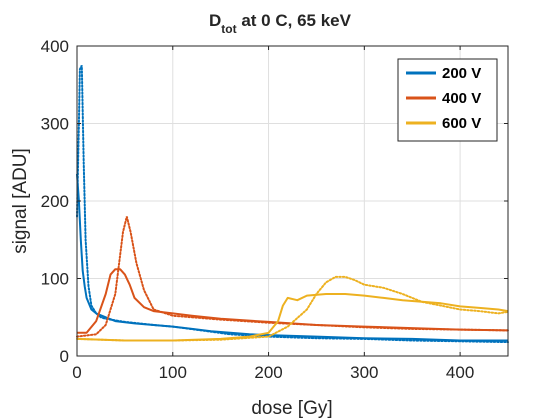 The image size is (560, 420). What do you see at coordinates (173, 372) in the screenshot?
I see `x-tick-label: 100` at bounding box center [173, 372].